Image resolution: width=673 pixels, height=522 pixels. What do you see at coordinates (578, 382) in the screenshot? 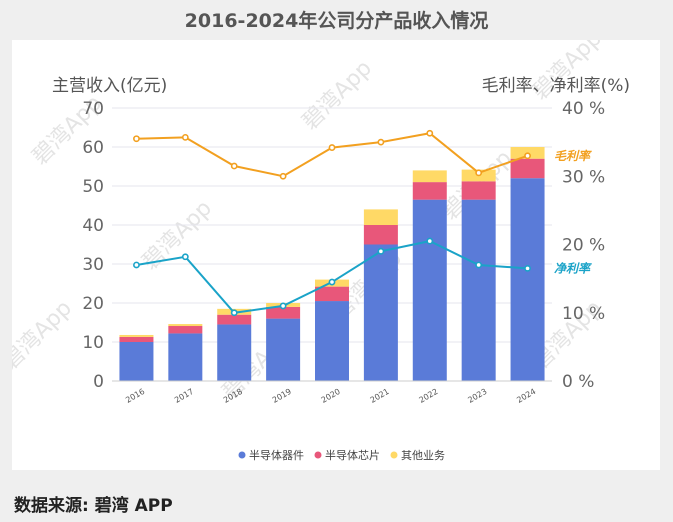
I see `y-right-tick-label: 0 %` at bounding box center [578, 382].